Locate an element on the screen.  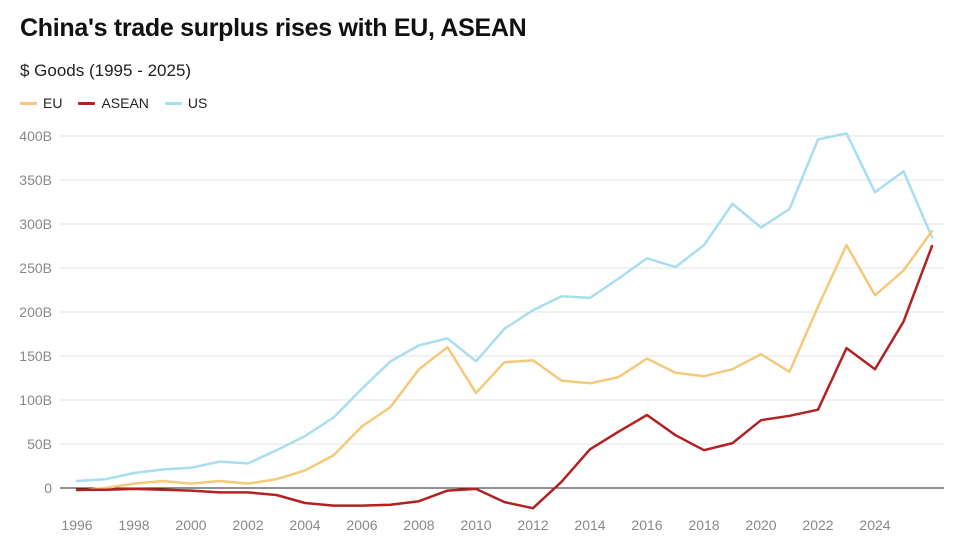
x-tick-label: 2012 is located at coordinates (532, 525).